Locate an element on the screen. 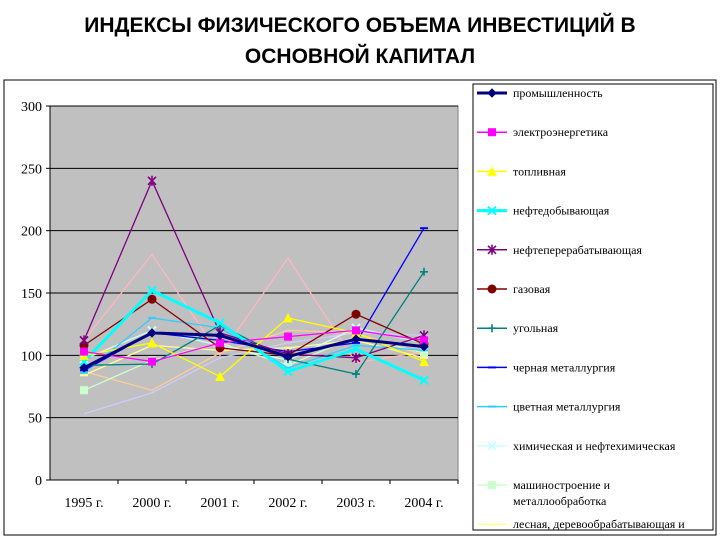  legend-label: электроэнергетика is located at coordinates (561, 132).